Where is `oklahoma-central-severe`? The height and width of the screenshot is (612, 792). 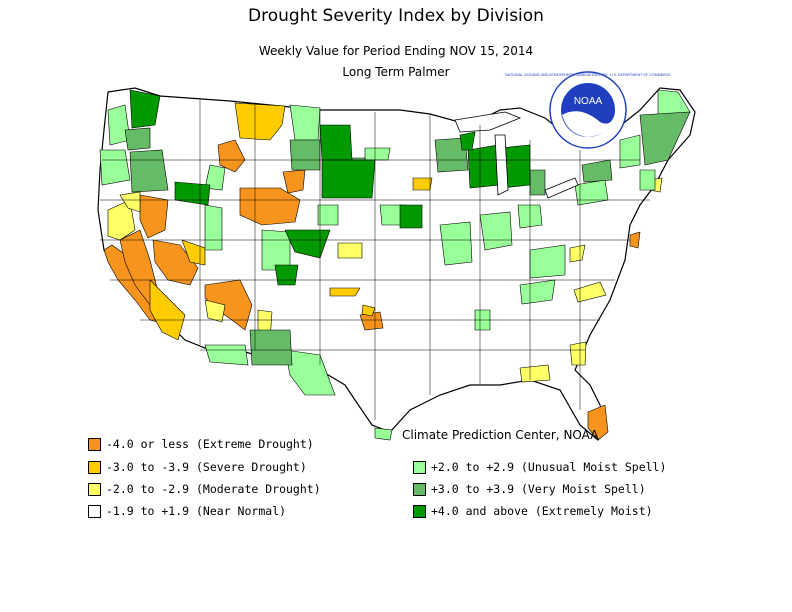 oklahoma-central-severe is located at coordinates (368, 310).